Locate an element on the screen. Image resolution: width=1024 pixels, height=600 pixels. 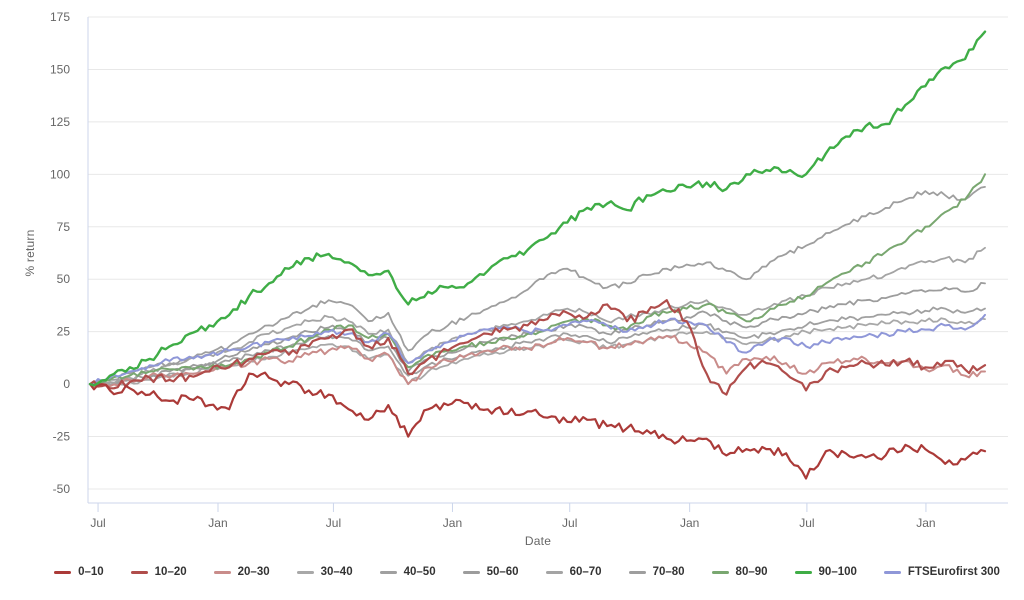
legend-item-90-100: 90–100 is located at coordinates (825, 572).